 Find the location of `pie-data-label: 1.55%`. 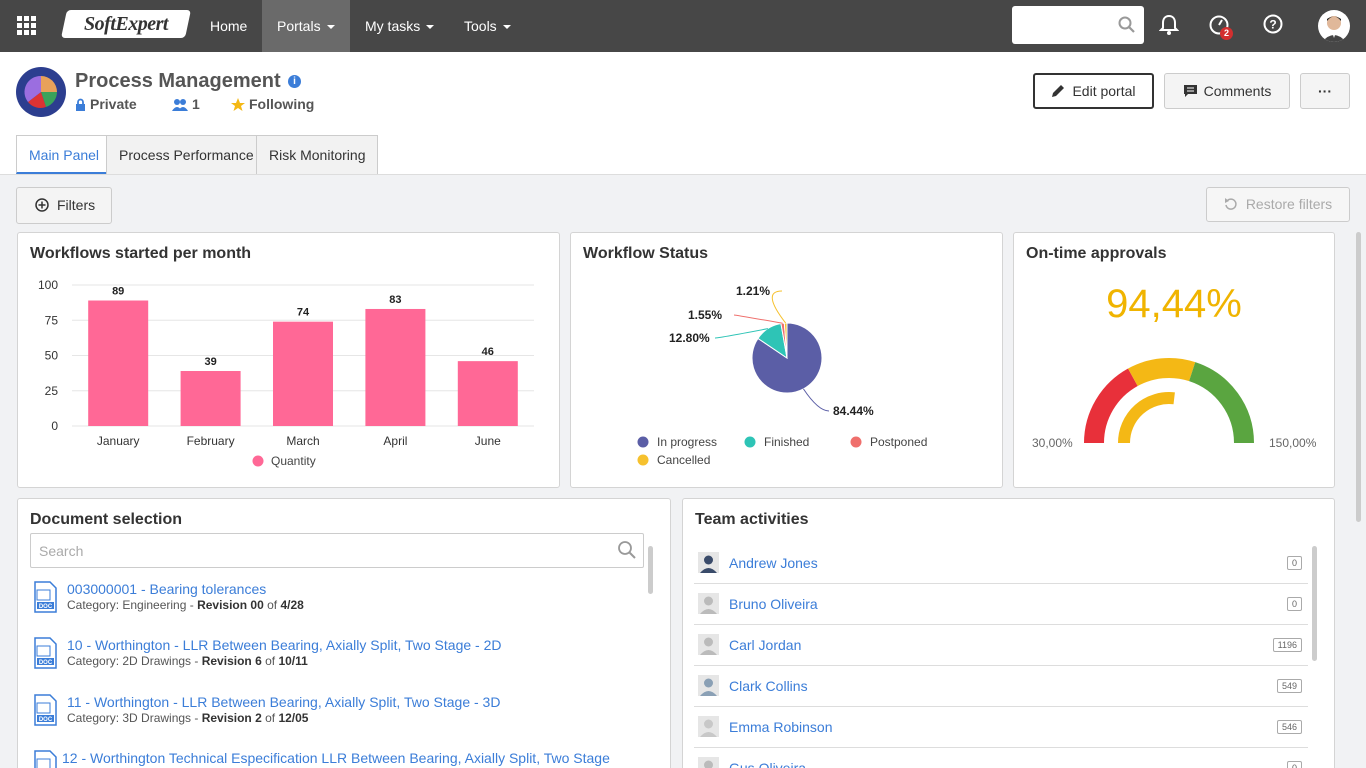

pie-data-label: 1.55% is located at coordinates (705, 315).